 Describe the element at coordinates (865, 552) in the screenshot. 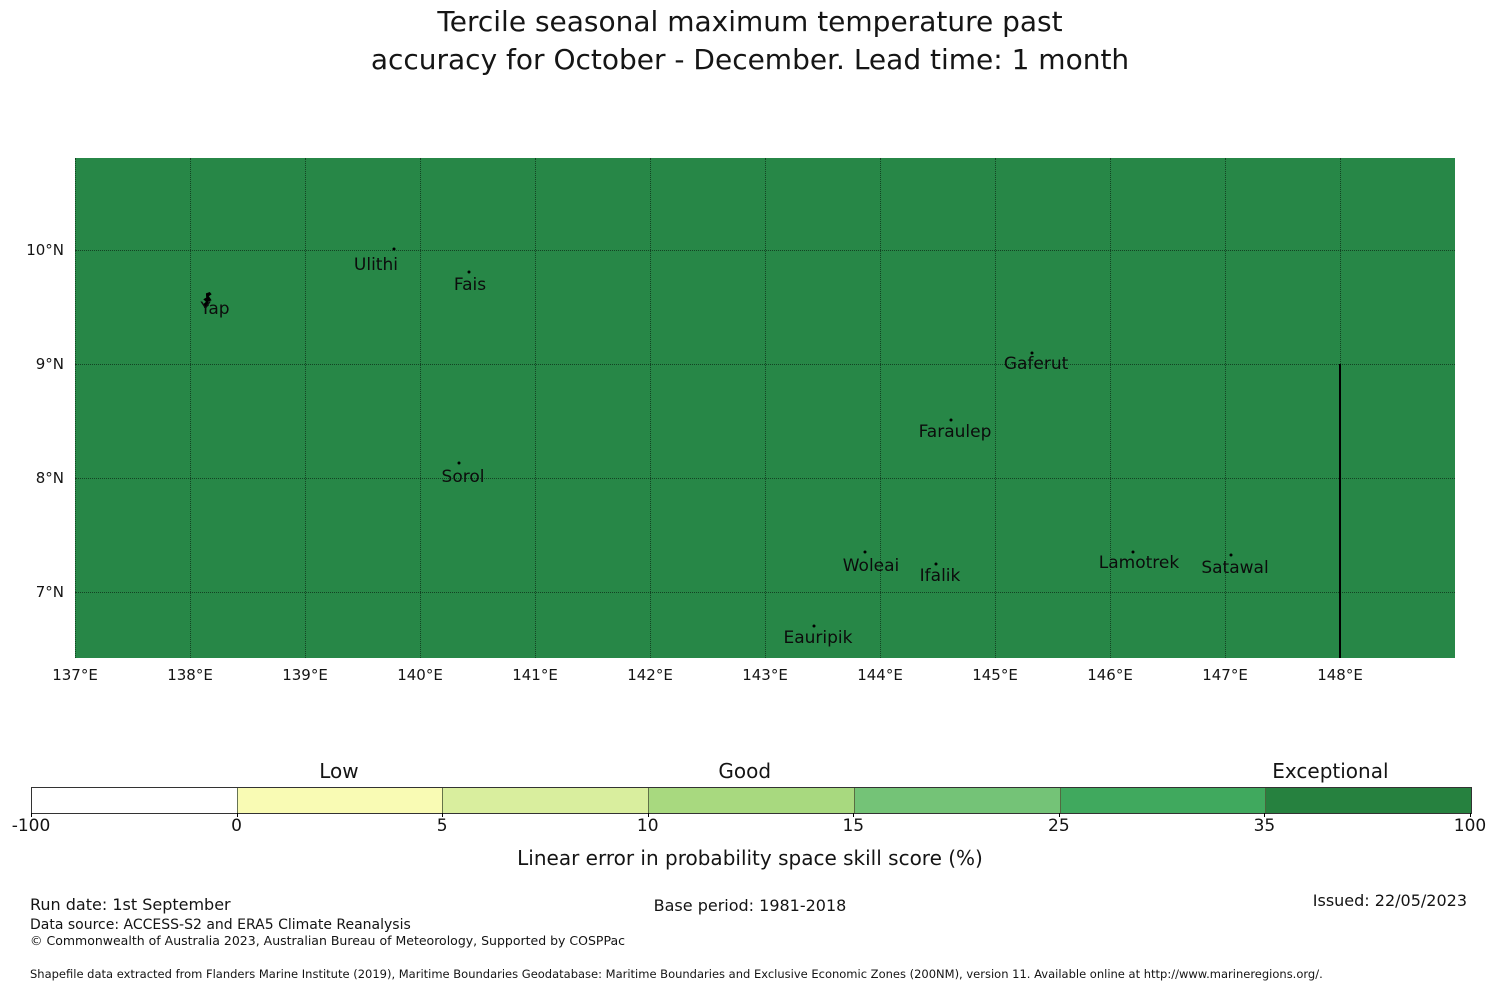

I see `island-marker-woleai` at that location.